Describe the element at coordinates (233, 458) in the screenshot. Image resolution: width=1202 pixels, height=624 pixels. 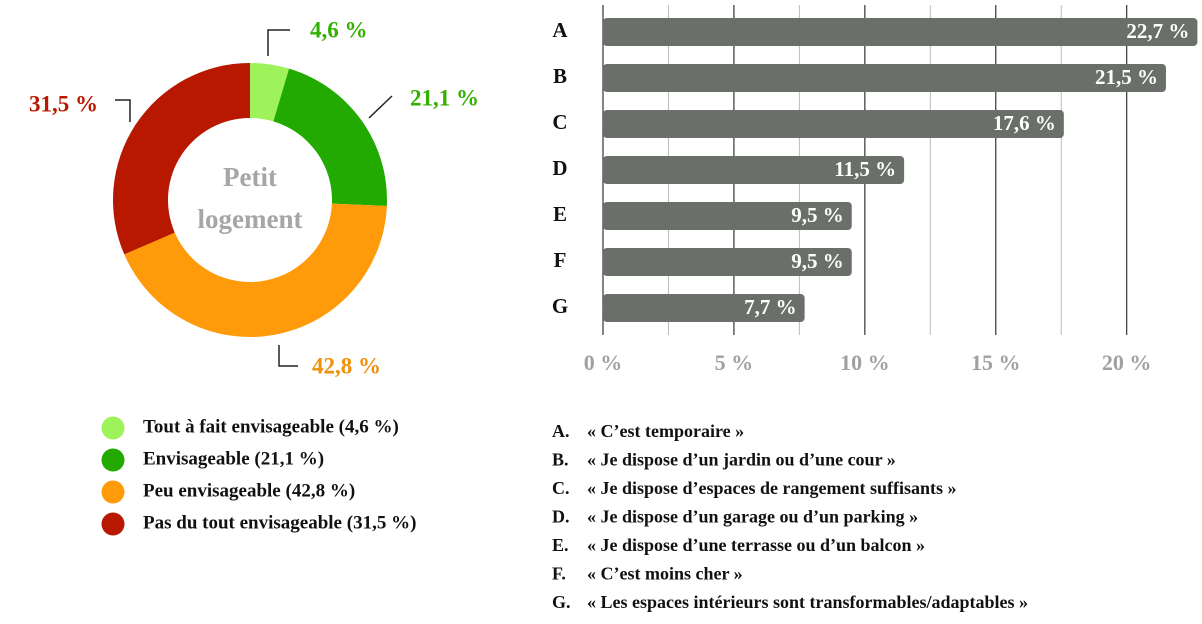
I see `legend-label: Envisageable (21,1 %)` at that location.